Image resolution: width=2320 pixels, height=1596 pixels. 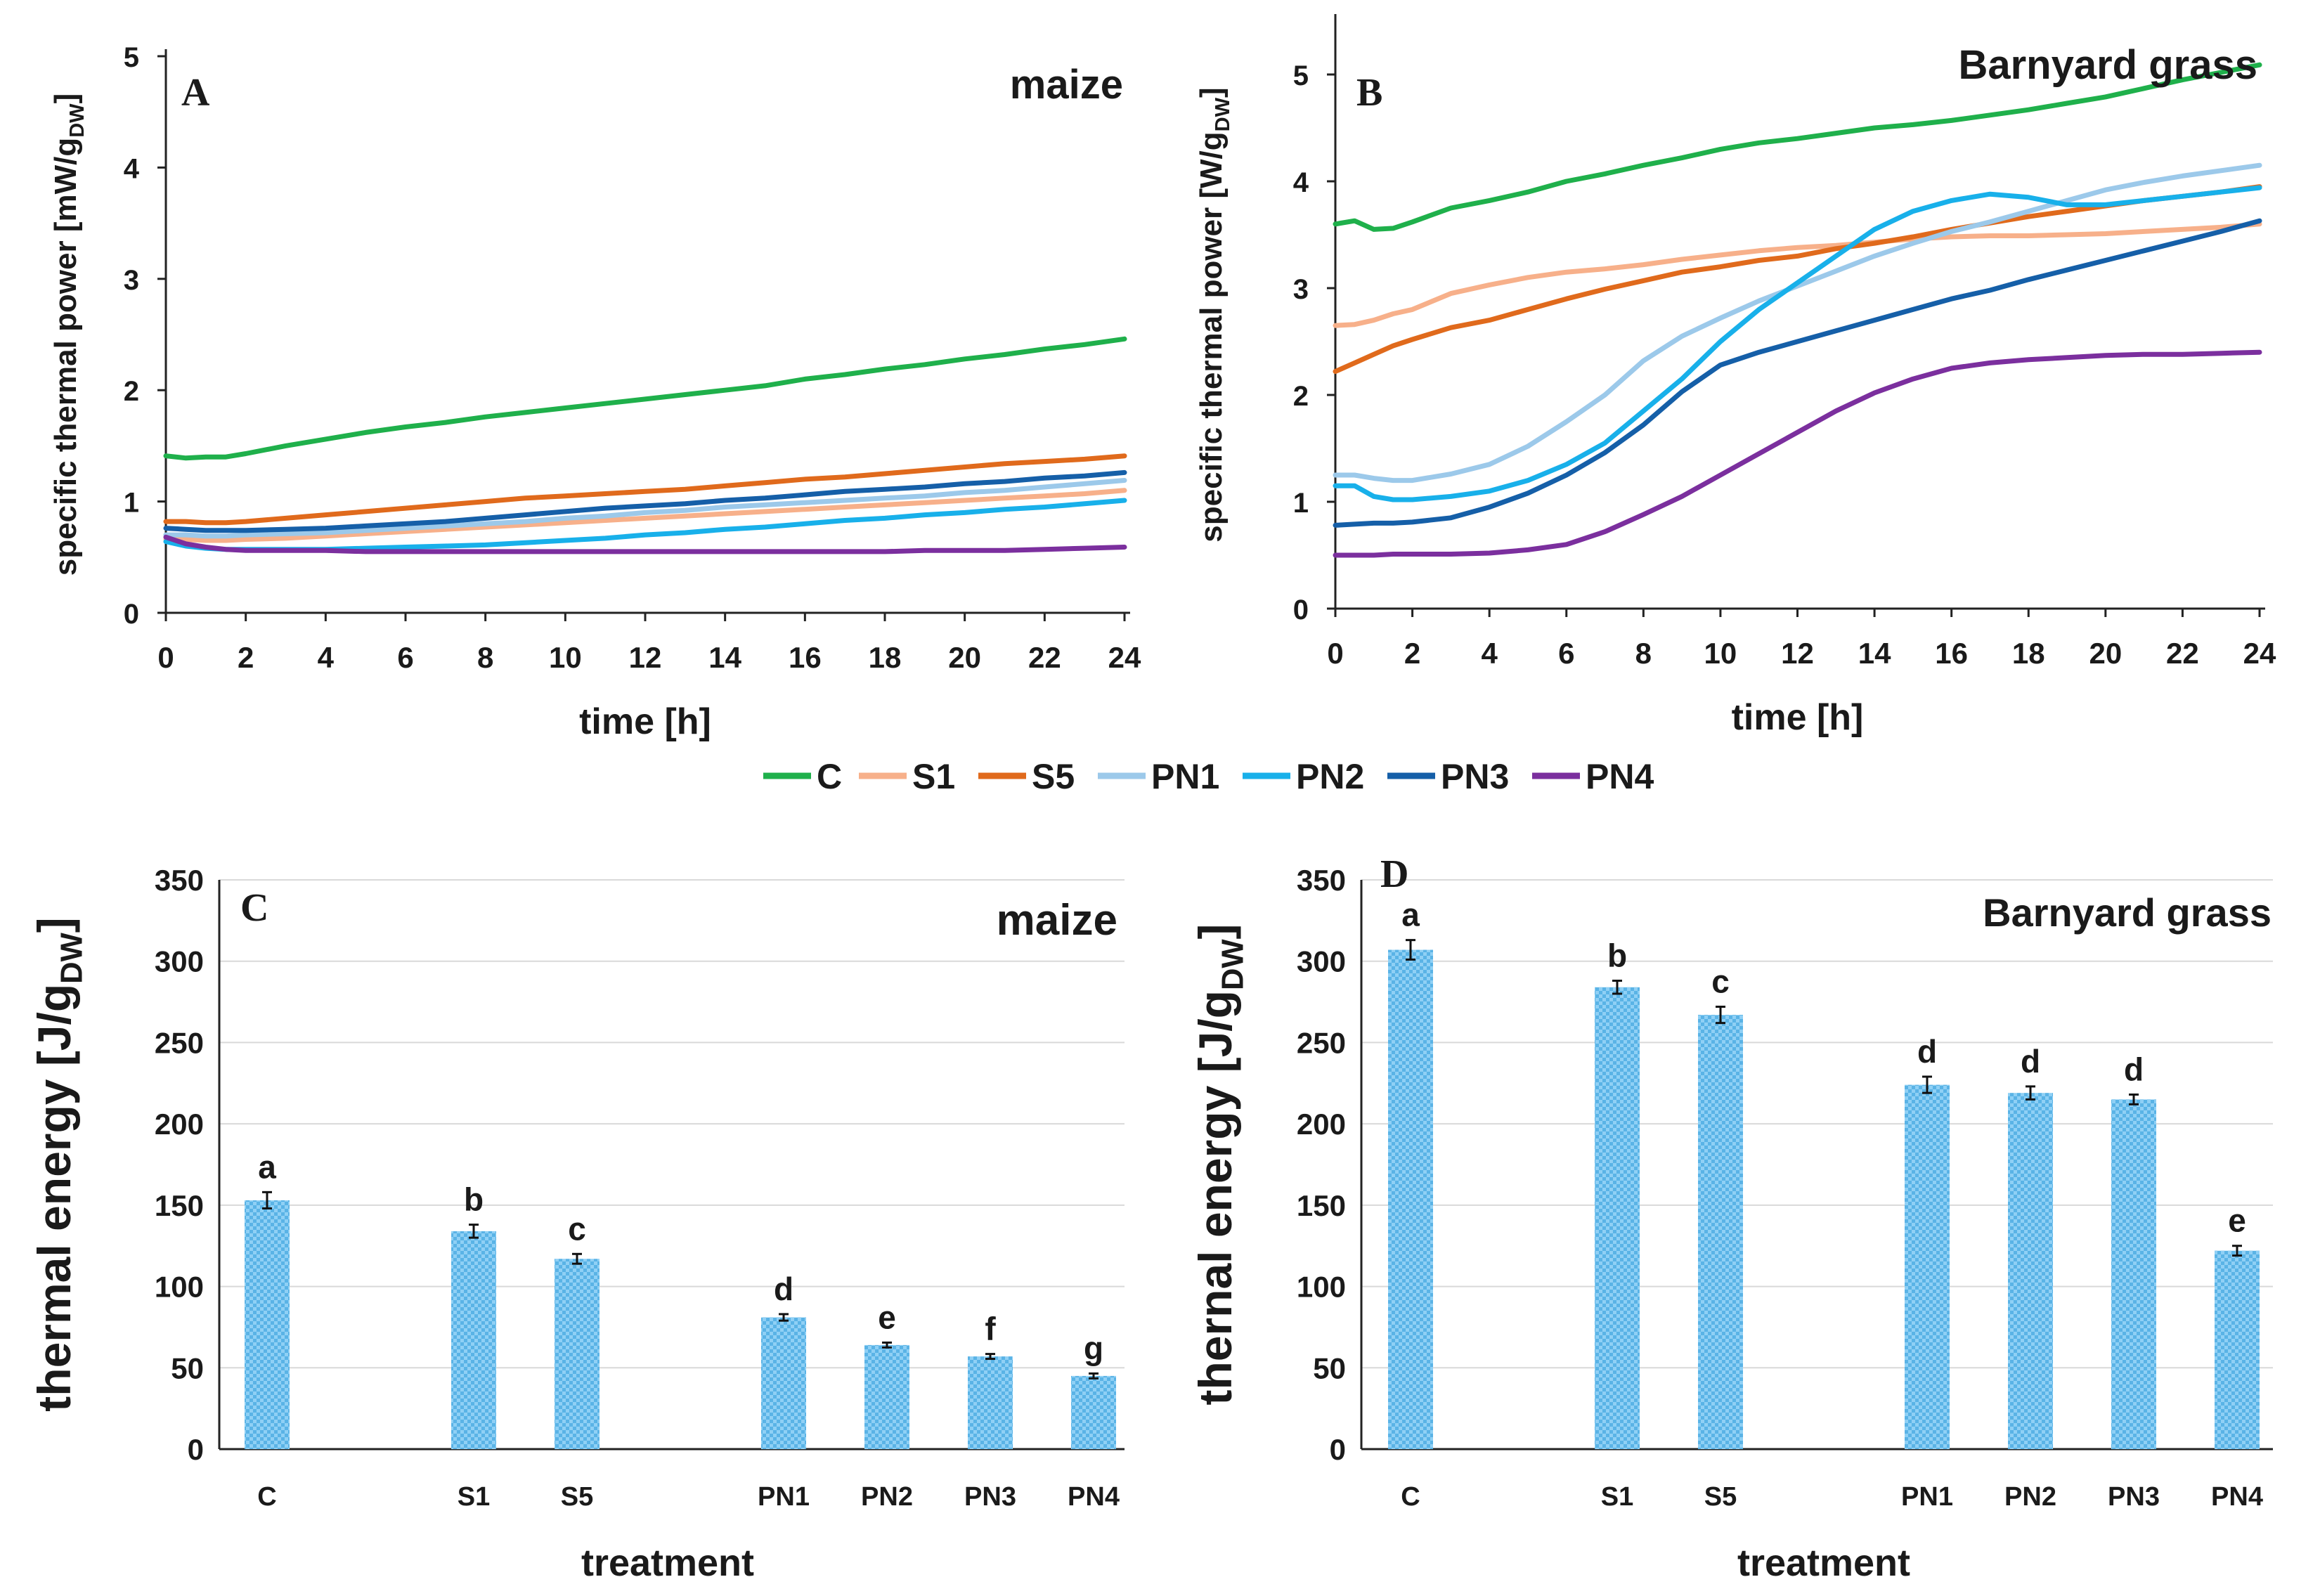 What do you see at coordinates (933, 776) in the screenshot?
I see `legend-label-s1: S1` at bounding box center [933, 776].